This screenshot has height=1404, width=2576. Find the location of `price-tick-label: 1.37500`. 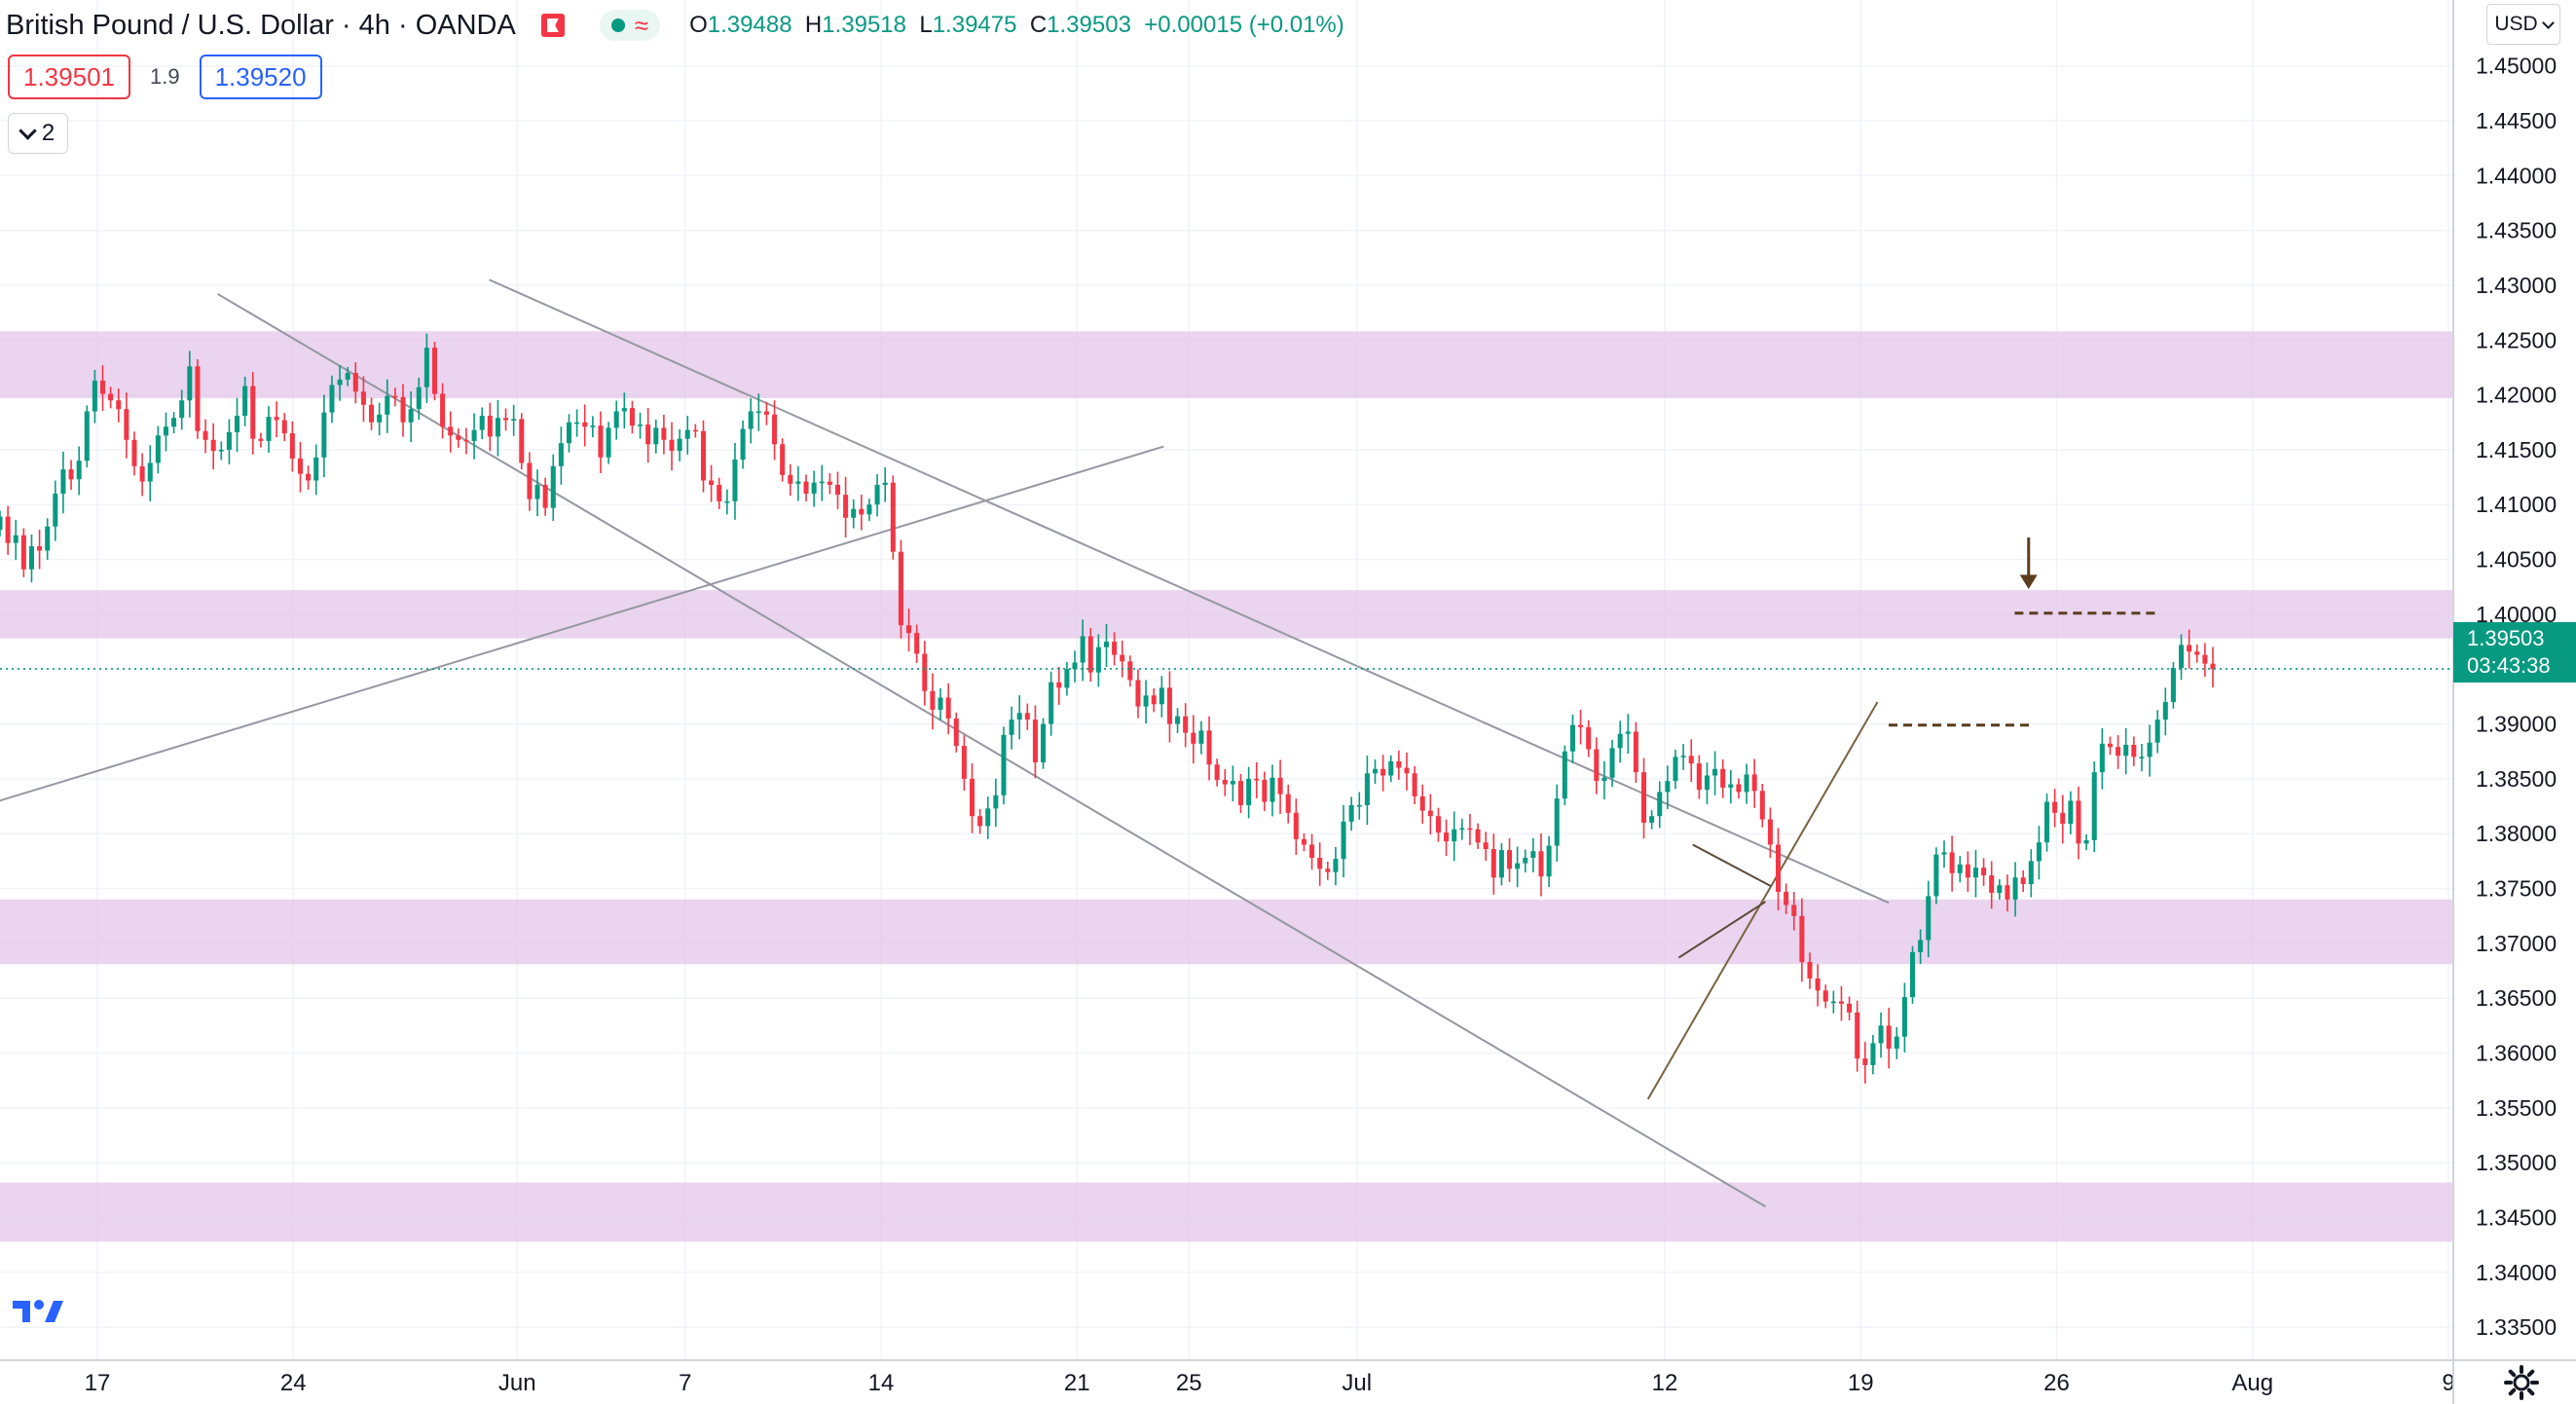

price-tick-label: 1.37500 is located at coordinates (2516, 889).